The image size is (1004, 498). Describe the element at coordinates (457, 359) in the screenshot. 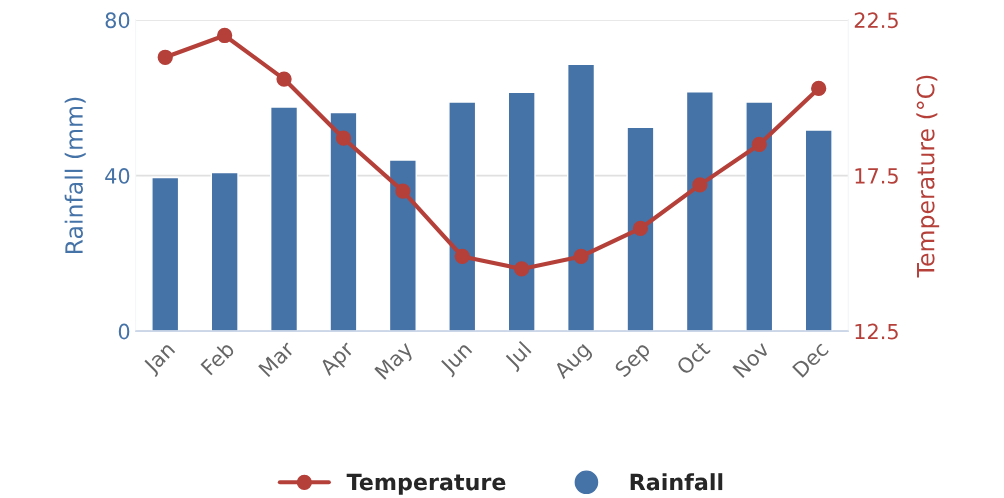

I see `x-tick-label: Jun` at that location.